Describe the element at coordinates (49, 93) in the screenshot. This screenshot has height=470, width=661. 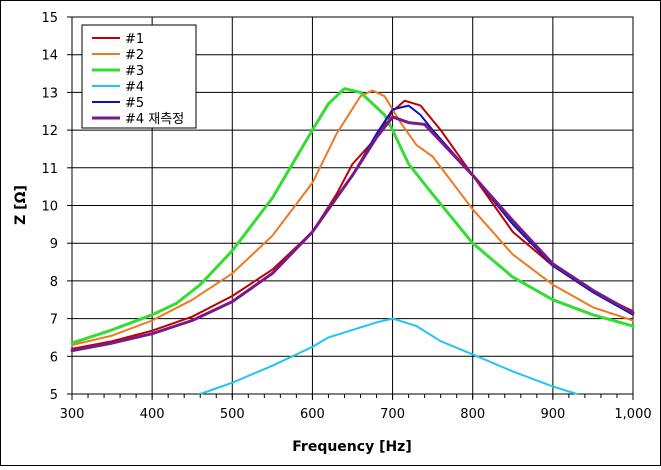
I see `y-tick-label: 13` at that location.